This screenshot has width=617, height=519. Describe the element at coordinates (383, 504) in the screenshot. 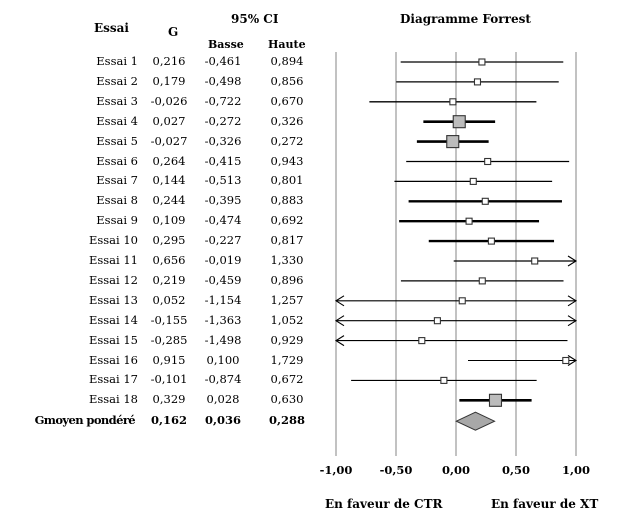

I see `left-direction-label: En faveur de CTR` at that location.